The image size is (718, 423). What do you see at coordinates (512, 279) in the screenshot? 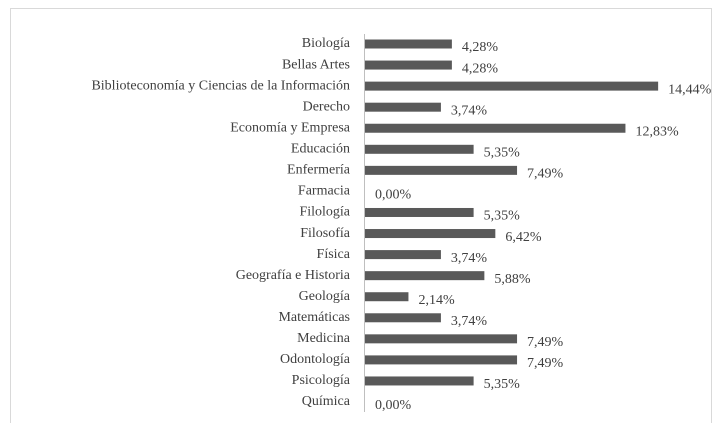
I see `value-label: 5,88%` at bounding box center [512, 279].